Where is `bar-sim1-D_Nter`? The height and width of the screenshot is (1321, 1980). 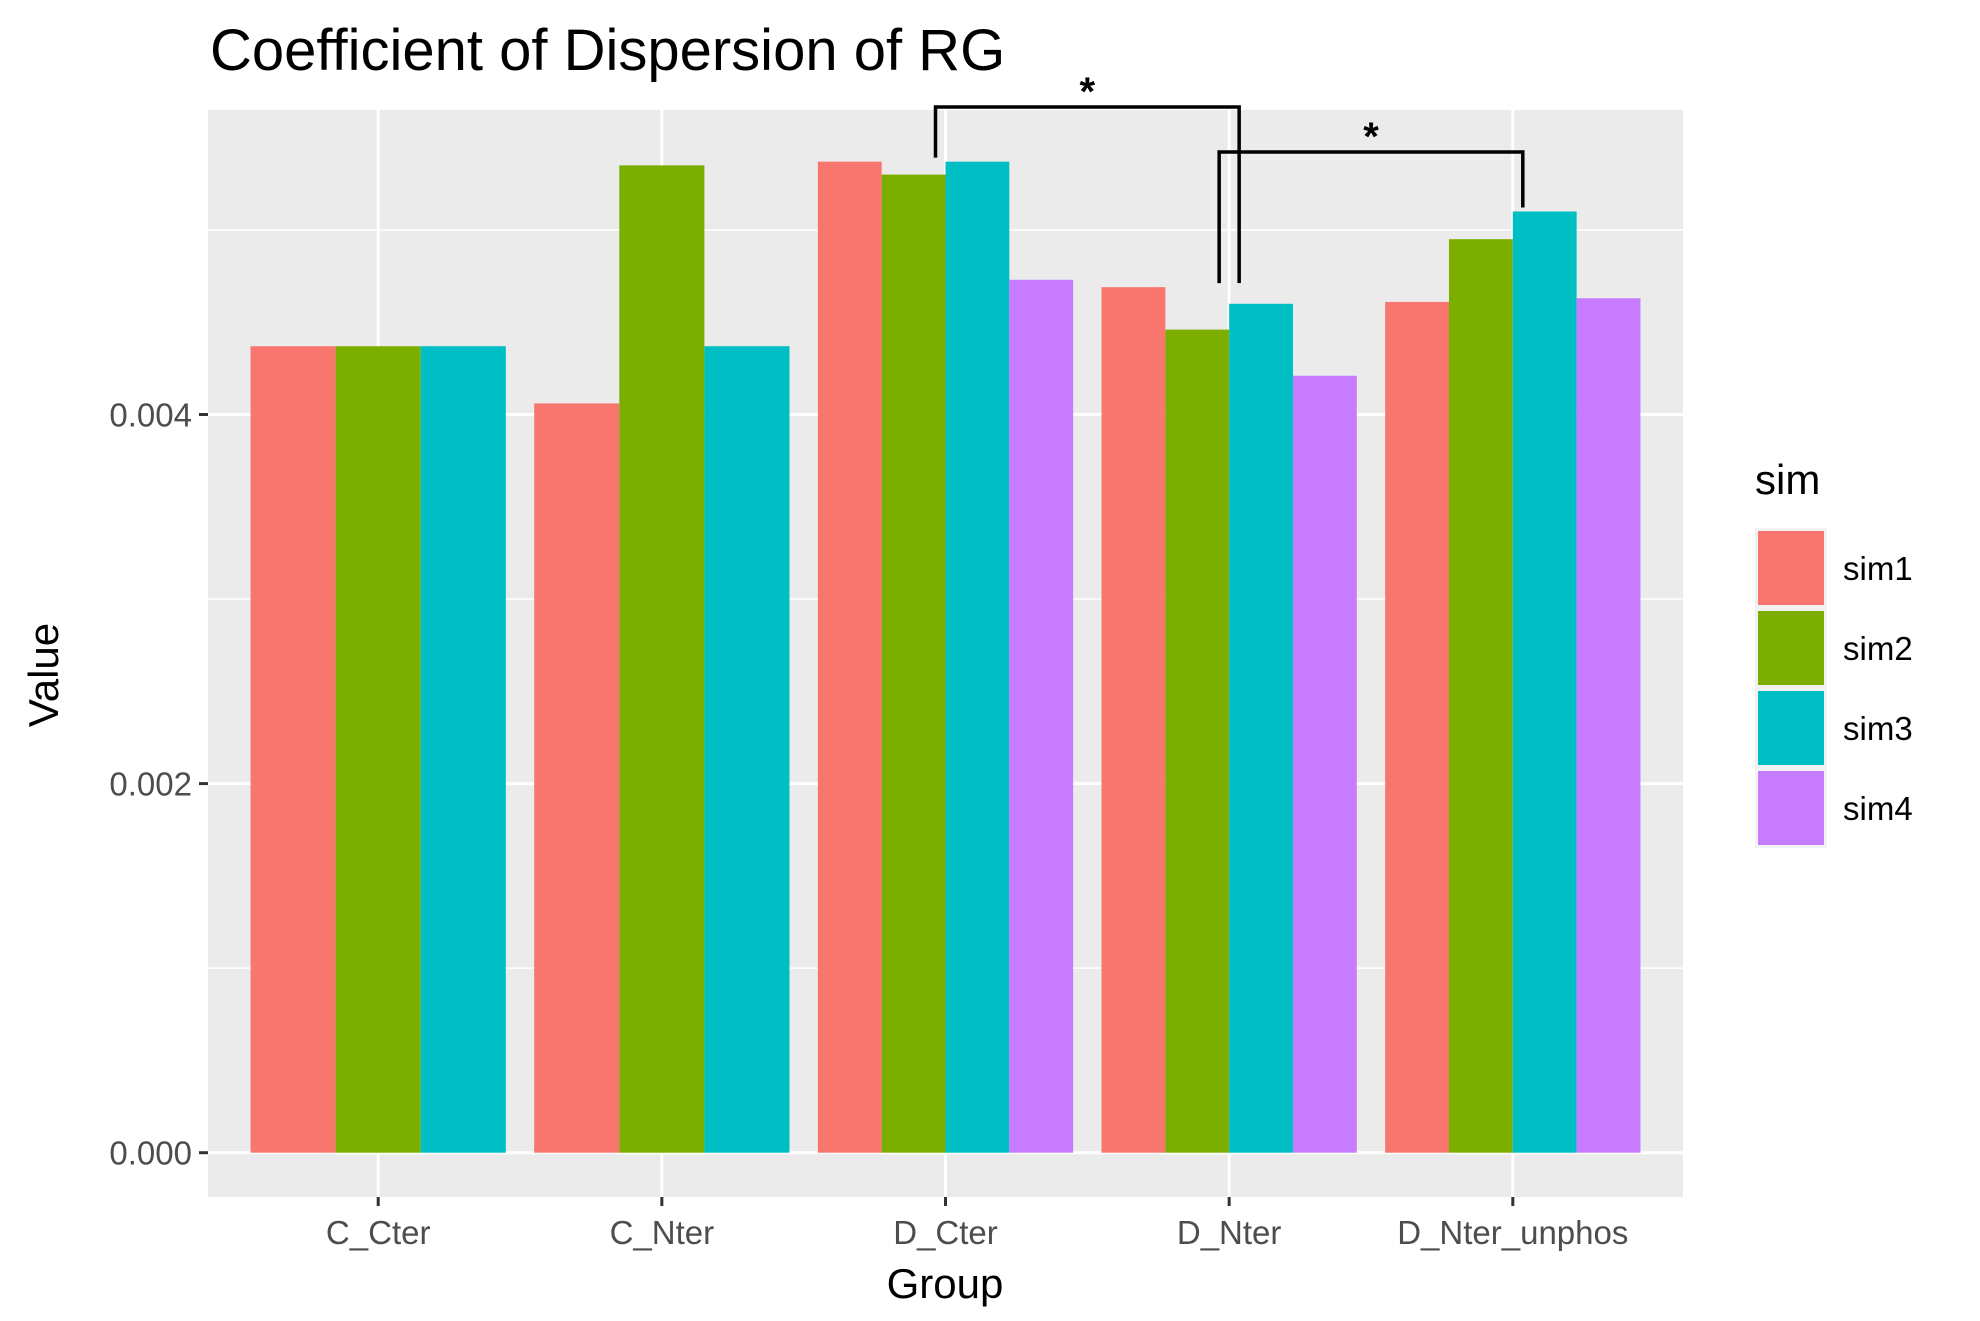 bar-sim1-D_Nter is located at coordinates (1133, 720).